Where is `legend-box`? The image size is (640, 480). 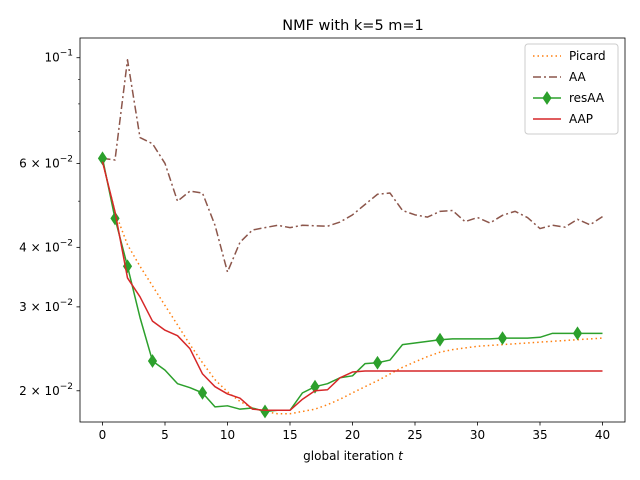
legend-box is located at coordinates (571, 89).